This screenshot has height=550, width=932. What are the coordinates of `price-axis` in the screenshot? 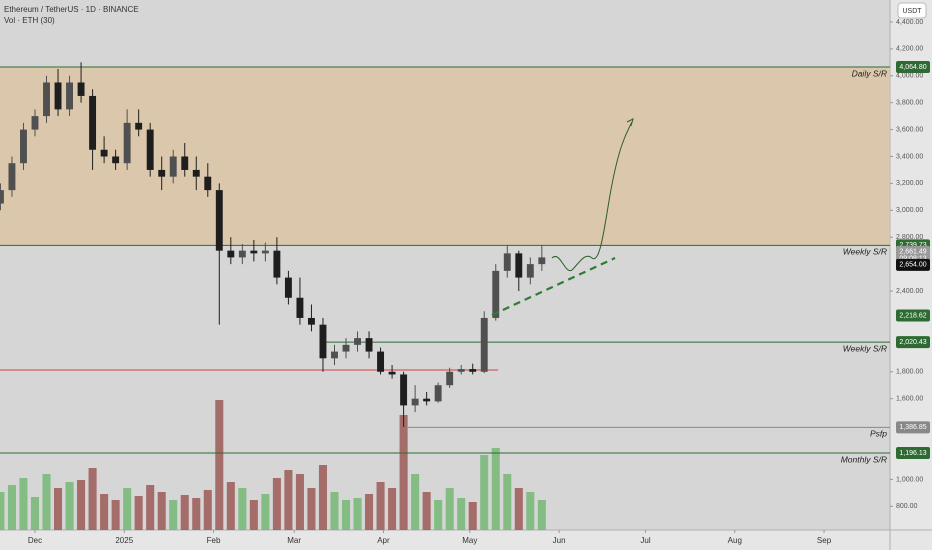 It's located at (911, 275).